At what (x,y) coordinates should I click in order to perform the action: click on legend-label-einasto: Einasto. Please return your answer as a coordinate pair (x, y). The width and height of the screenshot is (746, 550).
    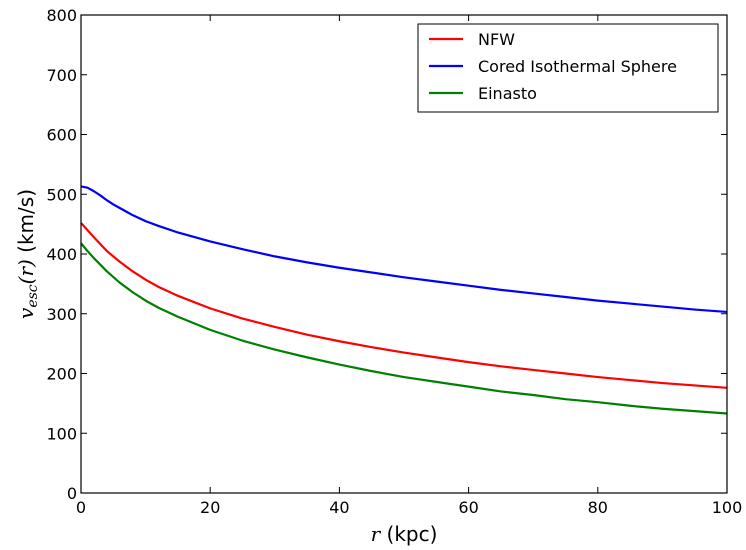
    Looking at the image, I should click on (507, 93).